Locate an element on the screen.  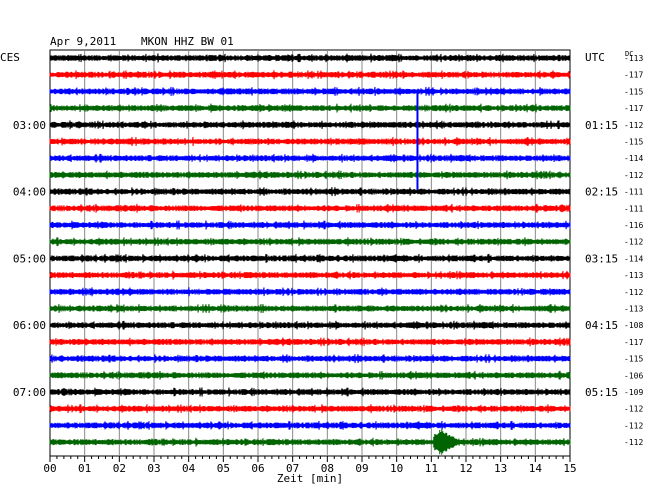
header-station: MKON HHZ BW 01 is located at coordinates (187, 41).